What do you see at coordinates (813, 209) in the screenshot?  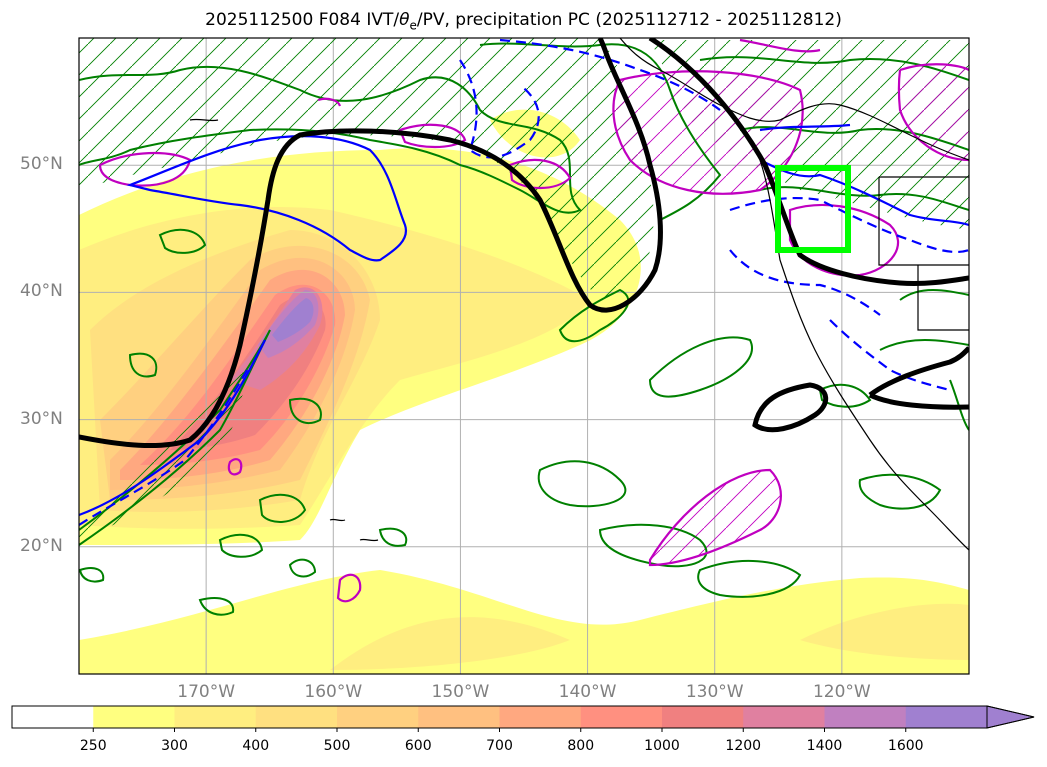 I see `highlight-box` at bounding box center [813, 209].